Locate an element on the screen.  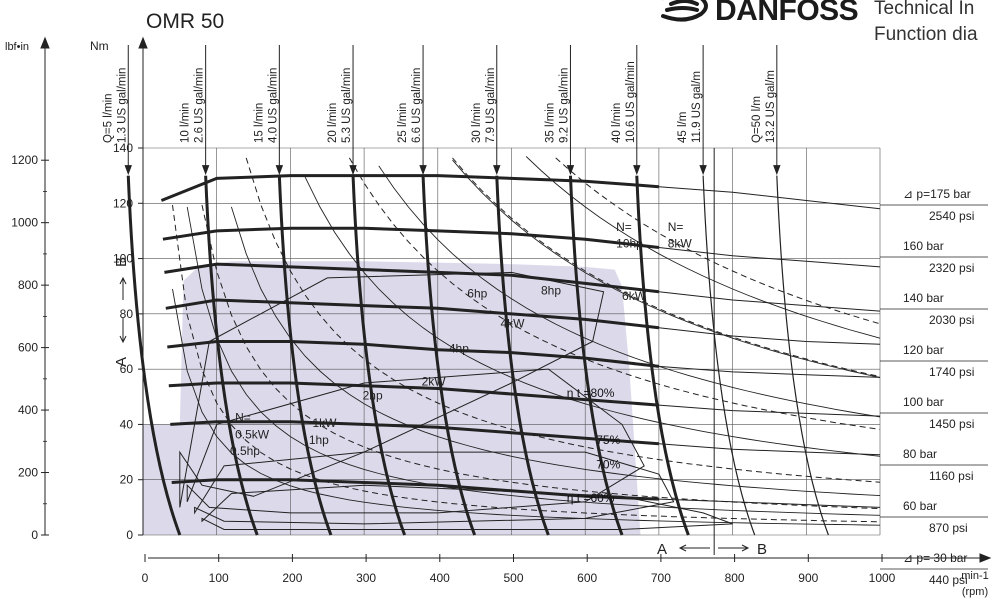
power-label: 1kW is located at coordinates (325, 423).